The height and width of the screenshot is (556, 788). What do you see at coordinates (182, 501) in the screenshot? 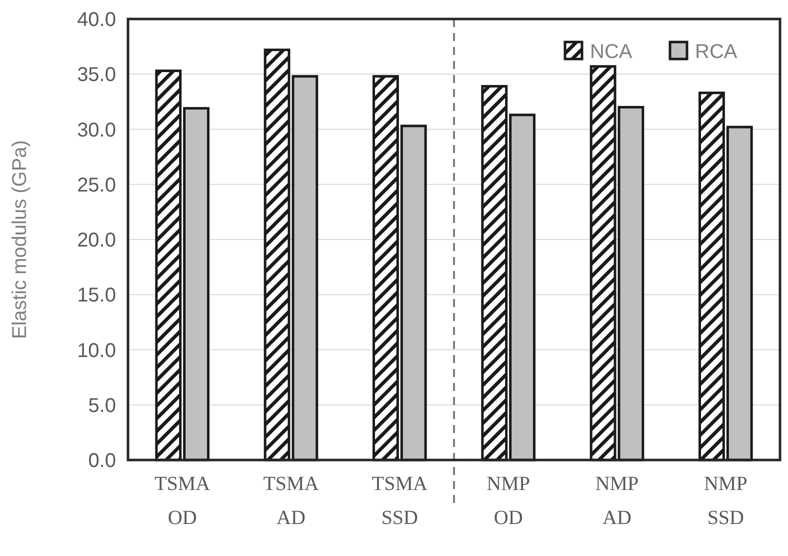
I see `x-tick-label: TSMA OD` at bounding box center [182, 501].